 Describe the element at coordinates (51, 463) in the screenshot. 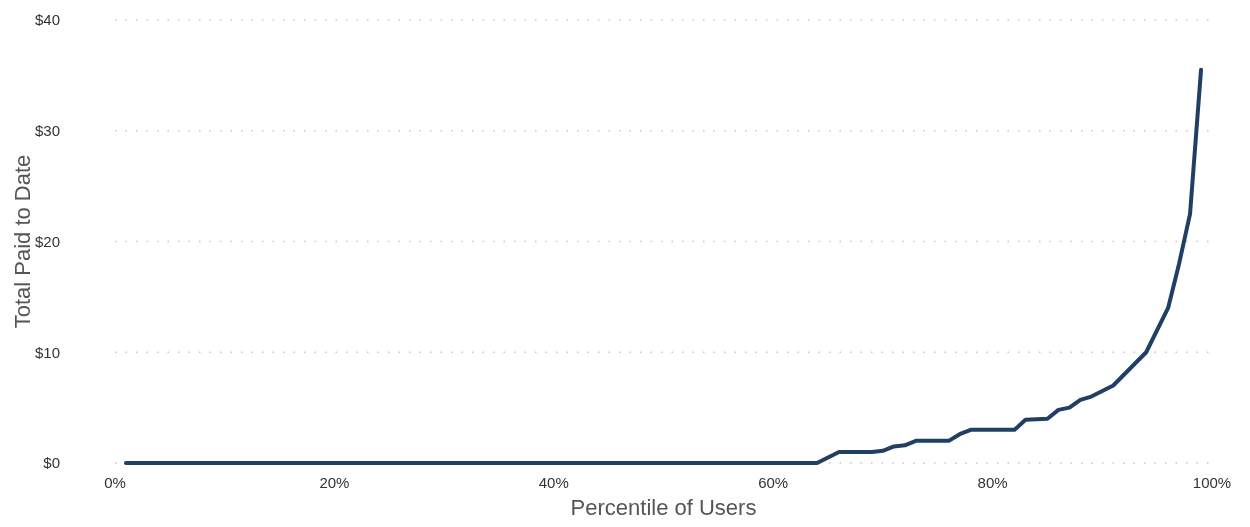

I see `y-tick-label: $0` at that location.